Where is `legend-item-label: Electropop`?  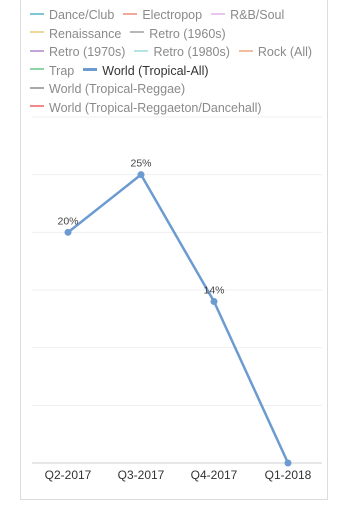
legend-item-label: Electropop is located at coordinates (172, 15).